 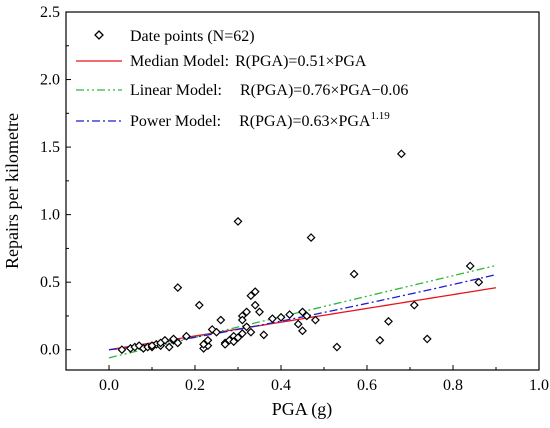 I want to click on legend-entry-linear: Linear Model: R(PGA)=0.76×PGA−0.06, so click(x=242, y=90).